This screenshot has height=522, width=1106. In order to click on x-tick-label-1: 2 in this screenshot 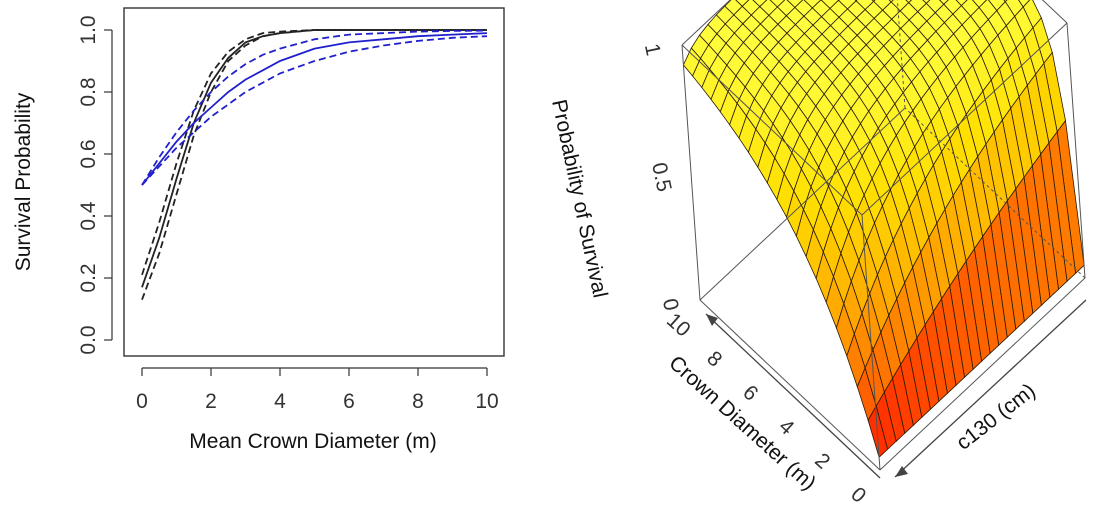, I will do `click(211, 401)`.